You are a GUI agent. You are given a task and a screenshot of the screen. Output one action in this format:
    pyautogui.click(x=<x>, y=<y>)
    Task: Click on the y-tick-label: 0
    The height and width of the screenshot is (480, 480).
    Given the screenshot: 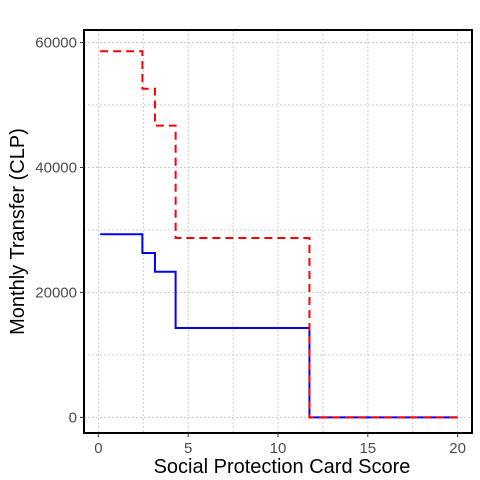 What is the action you would take?
    pyautogui.click(x=73, y=417)
    